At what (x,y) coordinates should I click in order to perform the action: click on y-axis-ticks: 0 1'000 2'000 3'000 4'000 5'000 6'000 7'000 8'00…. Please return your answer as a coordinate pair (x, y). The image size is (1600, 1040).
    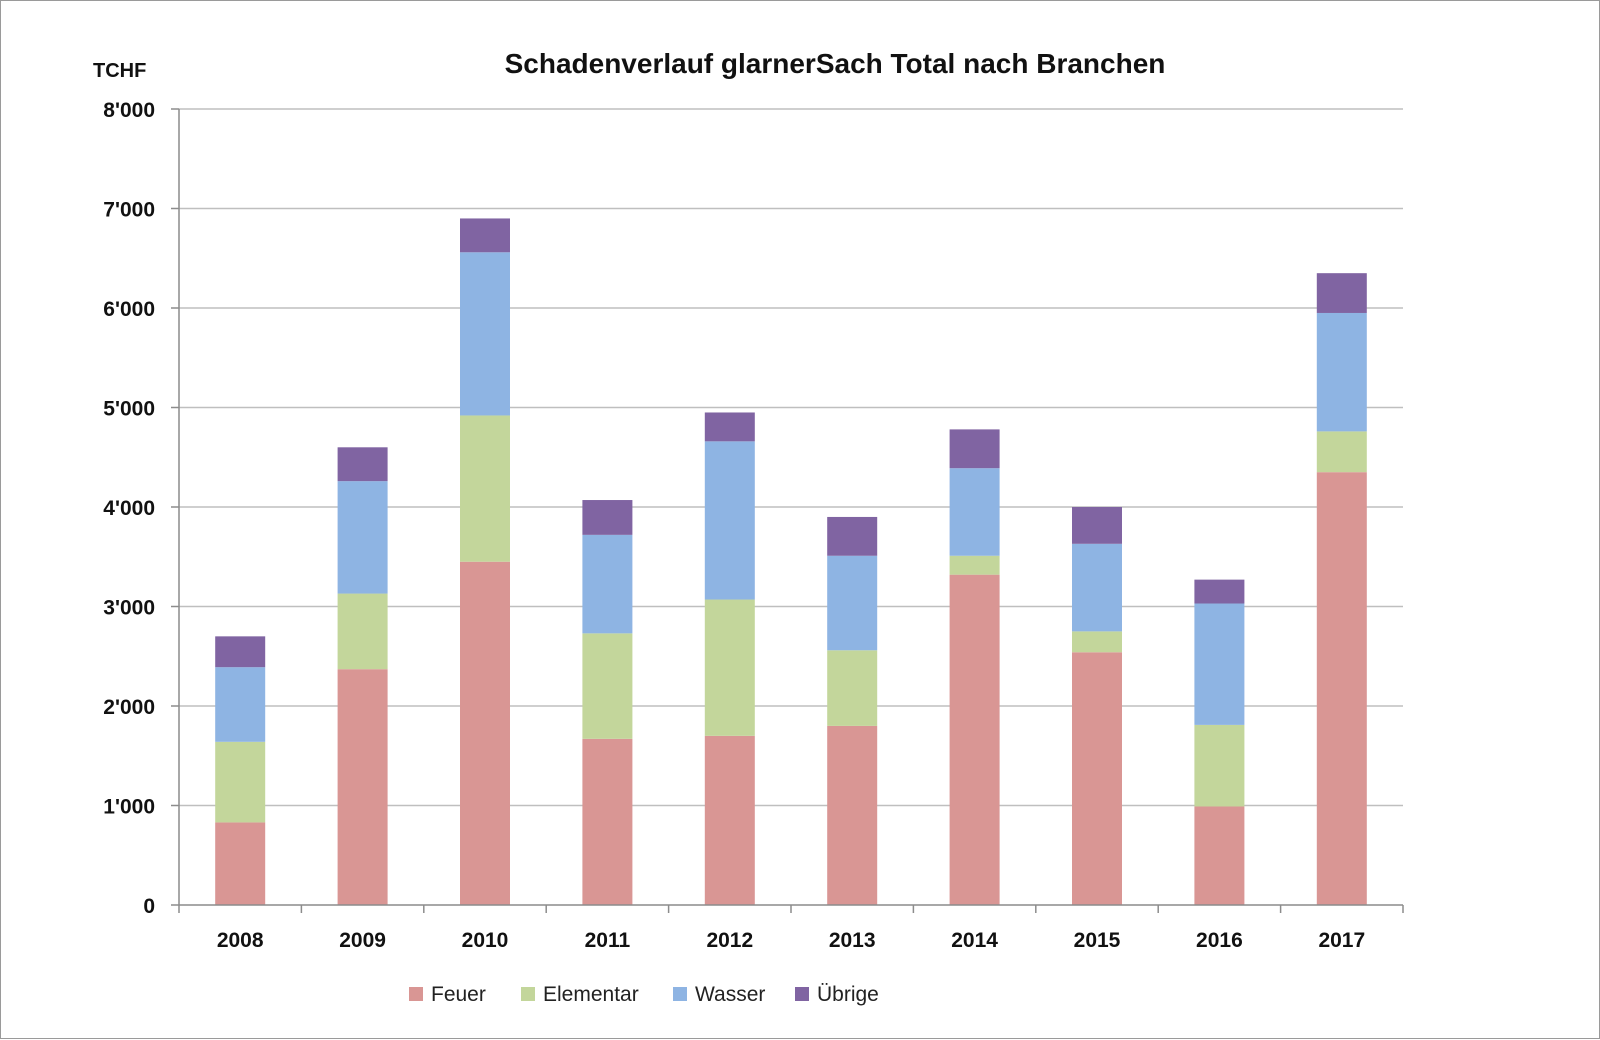
    Looking at the image, I should click on (129, 508).